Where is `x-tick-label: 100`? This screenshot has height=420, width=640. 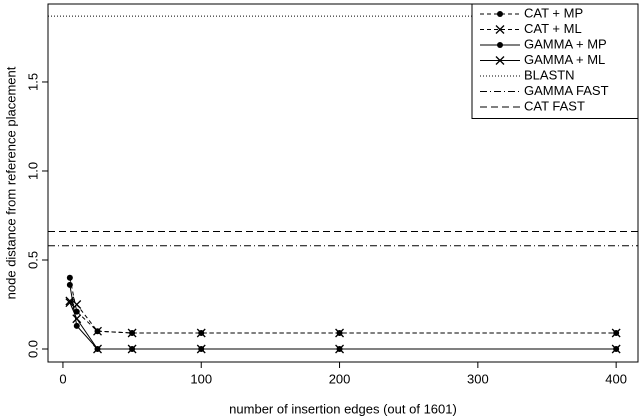 x-tick-label: 100 is located at coordinates (201, 378).